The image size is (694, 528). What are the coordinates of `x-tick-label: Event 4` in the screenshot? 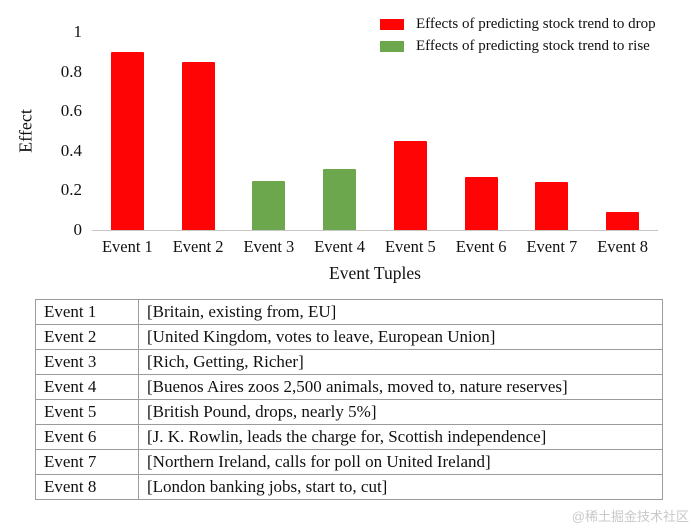 It's located at (340, 246).